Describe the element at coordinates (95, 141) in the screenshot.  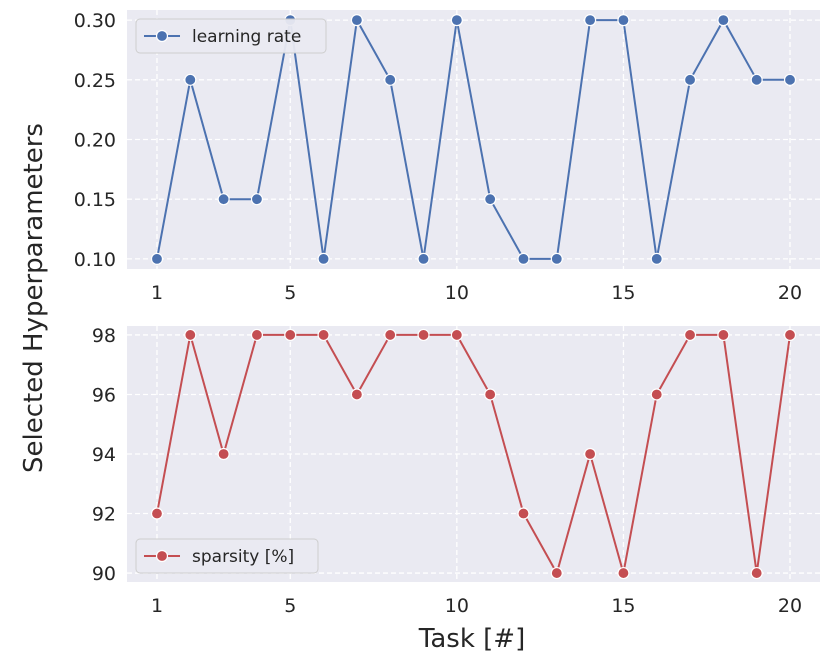
I see `y-tick-label: 0.20` at that location.